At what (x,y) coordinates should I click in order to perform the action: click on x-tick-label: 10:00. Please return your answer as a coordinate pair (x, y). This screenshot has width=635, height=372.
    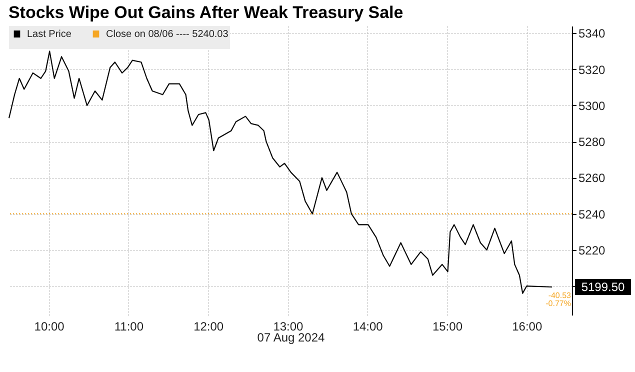
    Looking at the image, I should click on (49, 327).